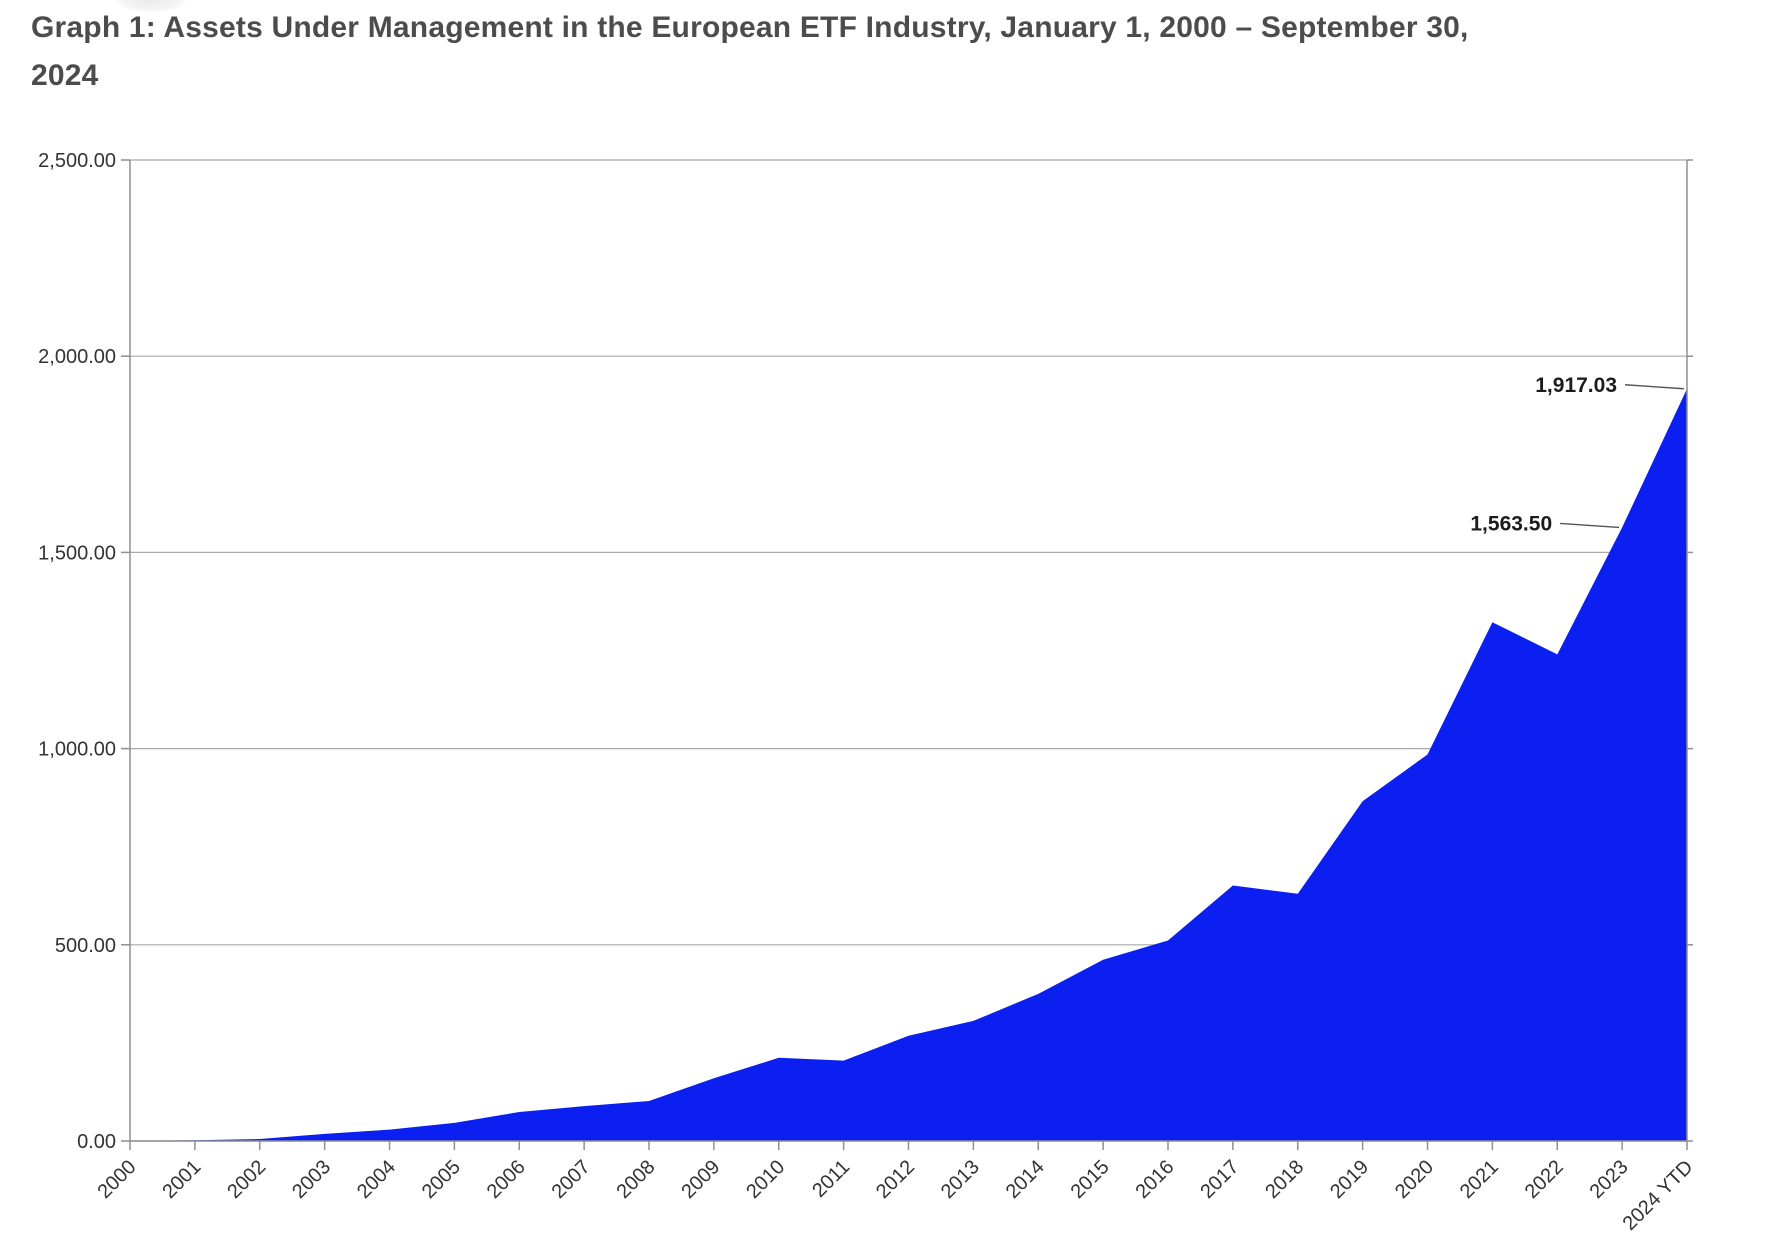 This screenshot has width=1786, height=1260. What do you see at coordinates (311, 1179) in the screenshot?
I see `x-tick-label: 2003` at bounding box center [311, 1179].